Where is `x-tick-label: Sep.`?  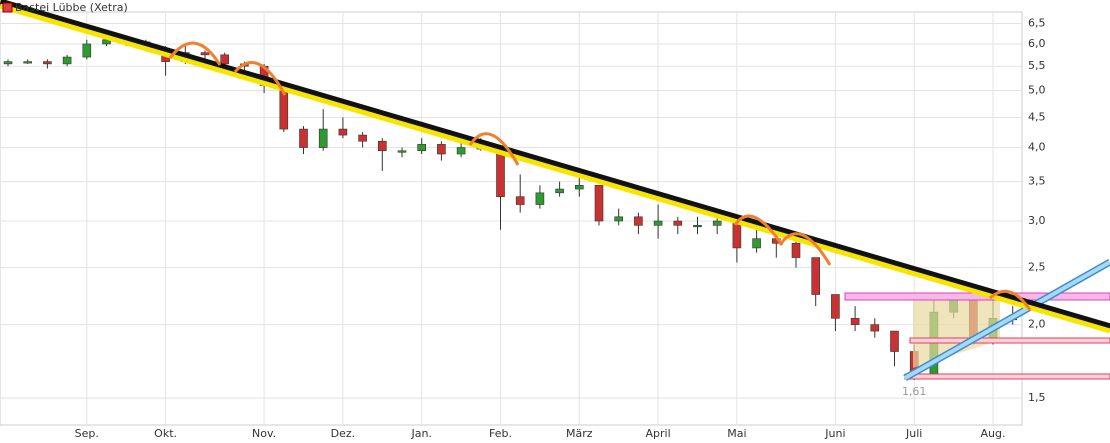
x-tick-label: Sep. is located at coordinates (87, 433).